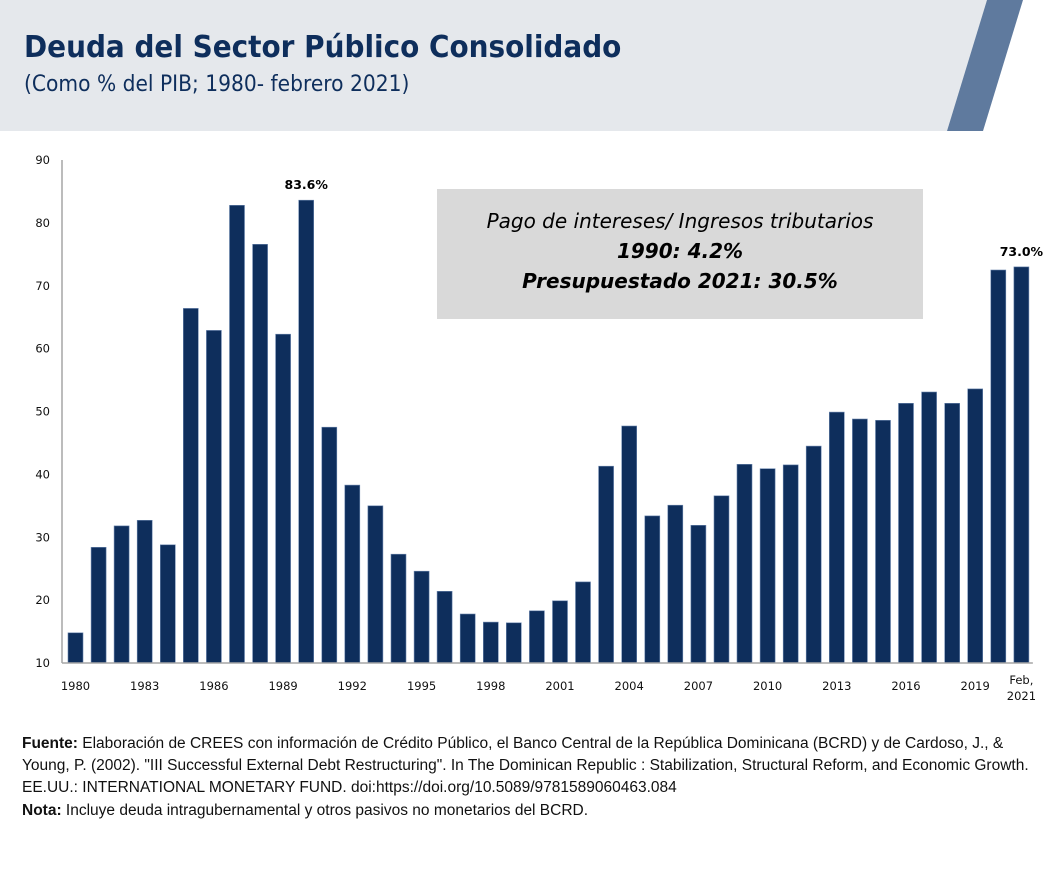 The width and height of the screenshot is (1053, 882). What do you see at coordinates (767, 566) in the screenshot?
I see `bar-2010` at bounding box center [767, 566].